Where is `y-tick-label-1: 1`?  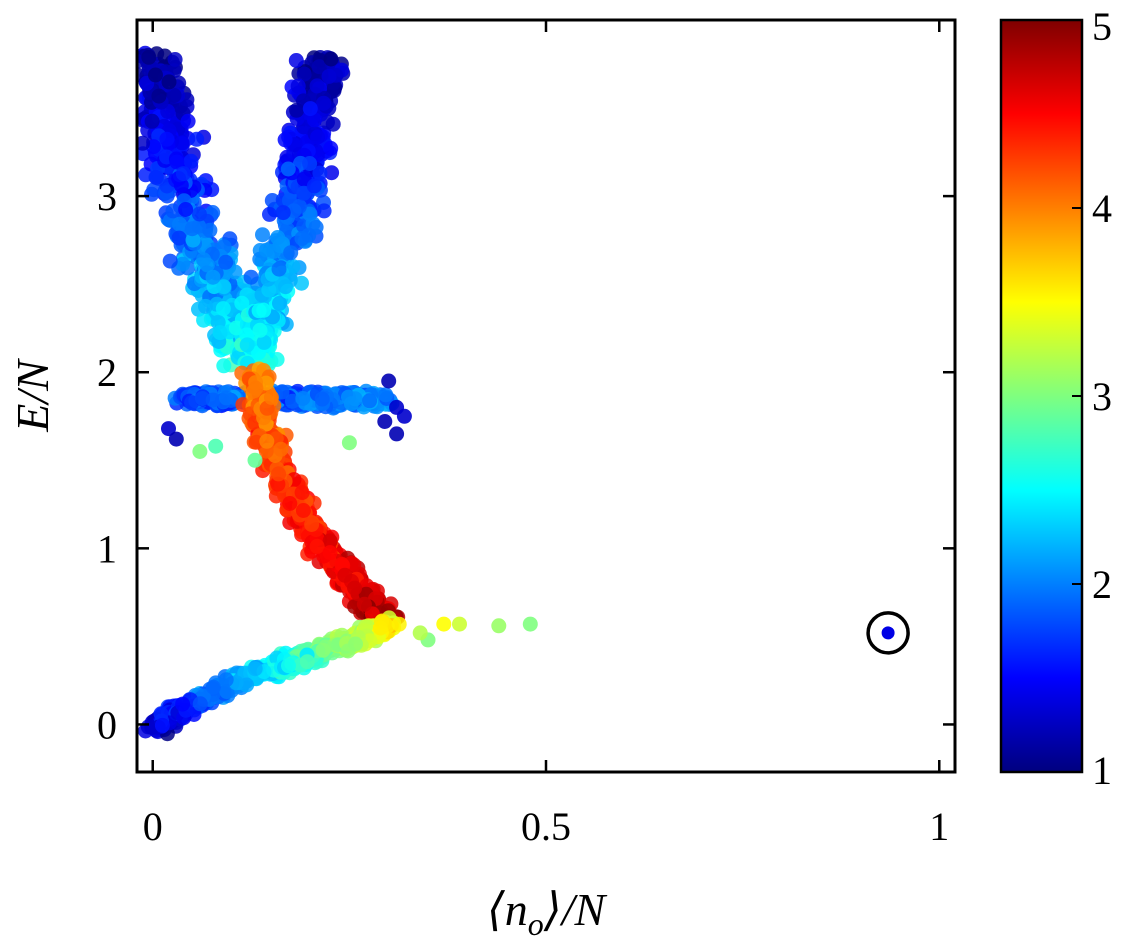 y-tick-label-1: 1 is located at coordinates (107, 548).